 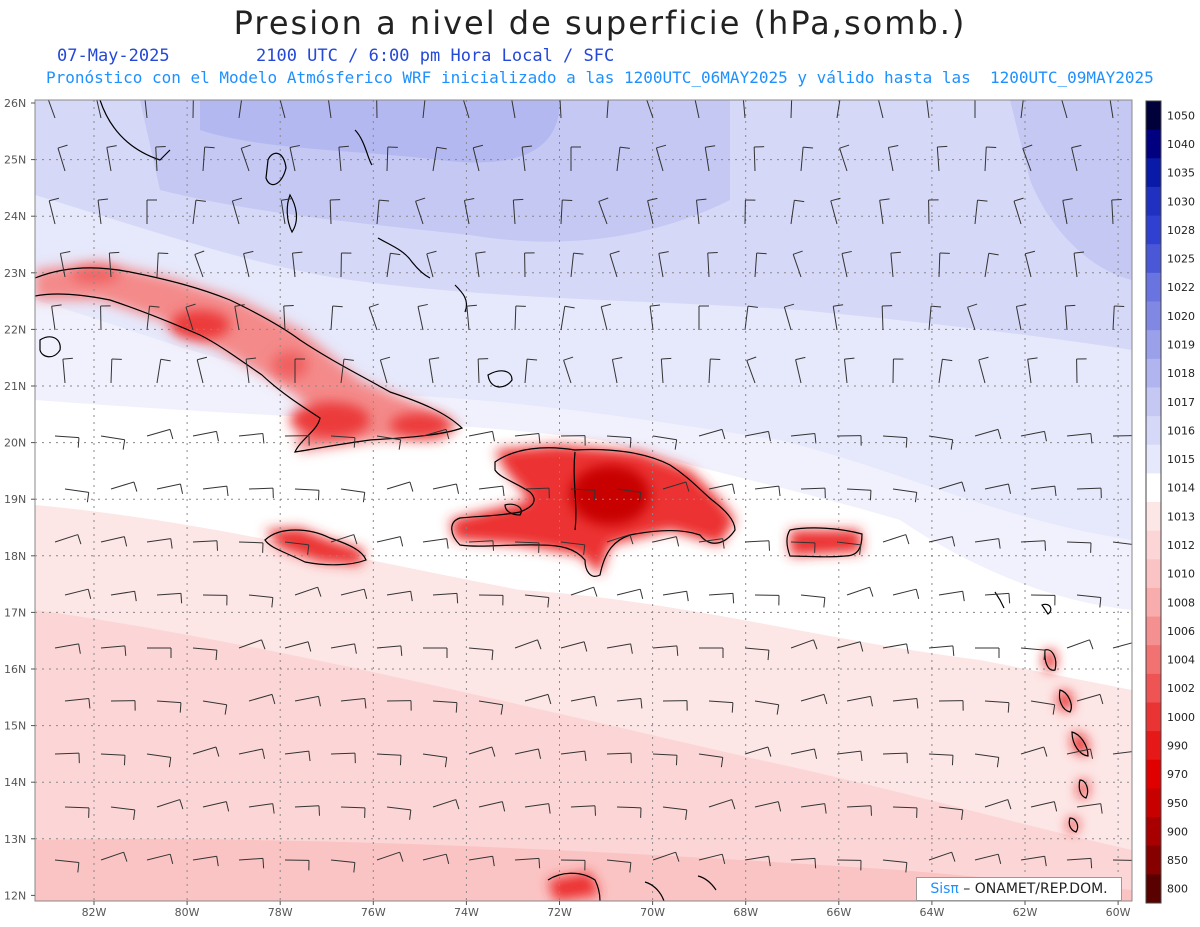 I want to click on colorbar-label: 1000, so click(x=1181, y=717).